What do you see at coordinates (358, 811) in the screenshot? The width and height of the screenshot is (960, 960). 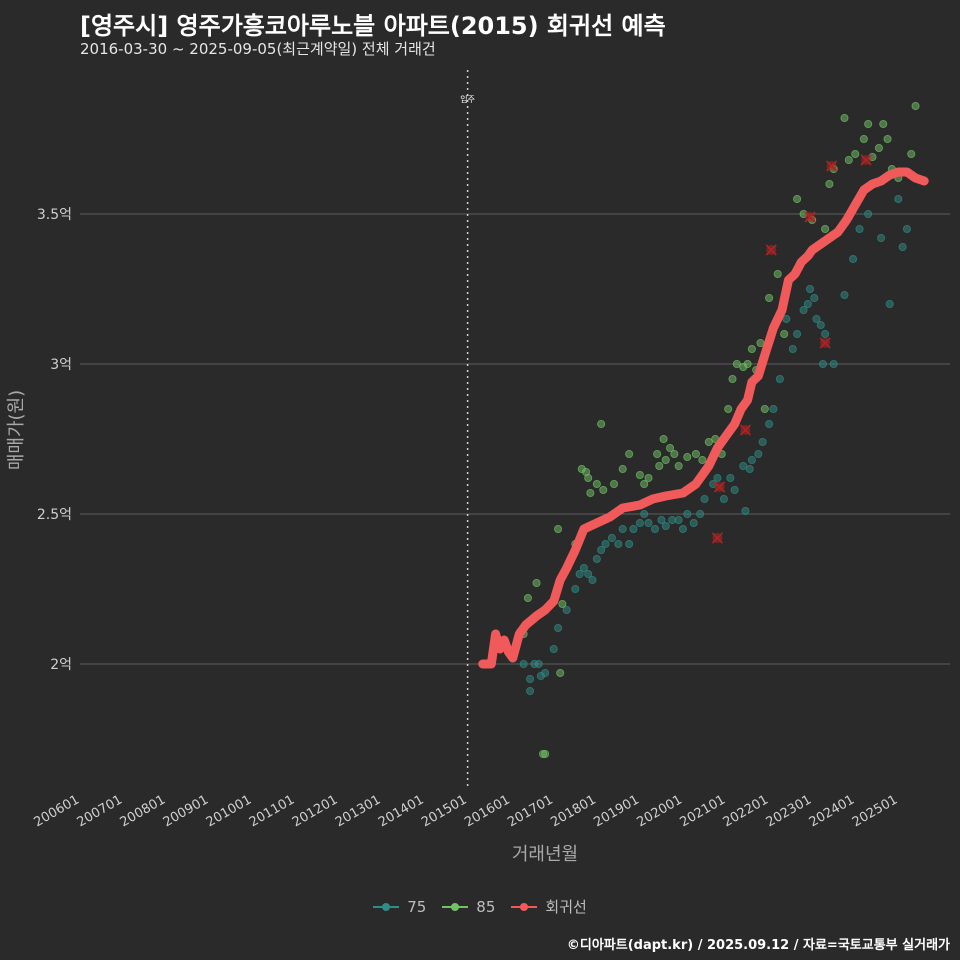 I see `x-tick-label: 201301` at bounding box center [358, 811].